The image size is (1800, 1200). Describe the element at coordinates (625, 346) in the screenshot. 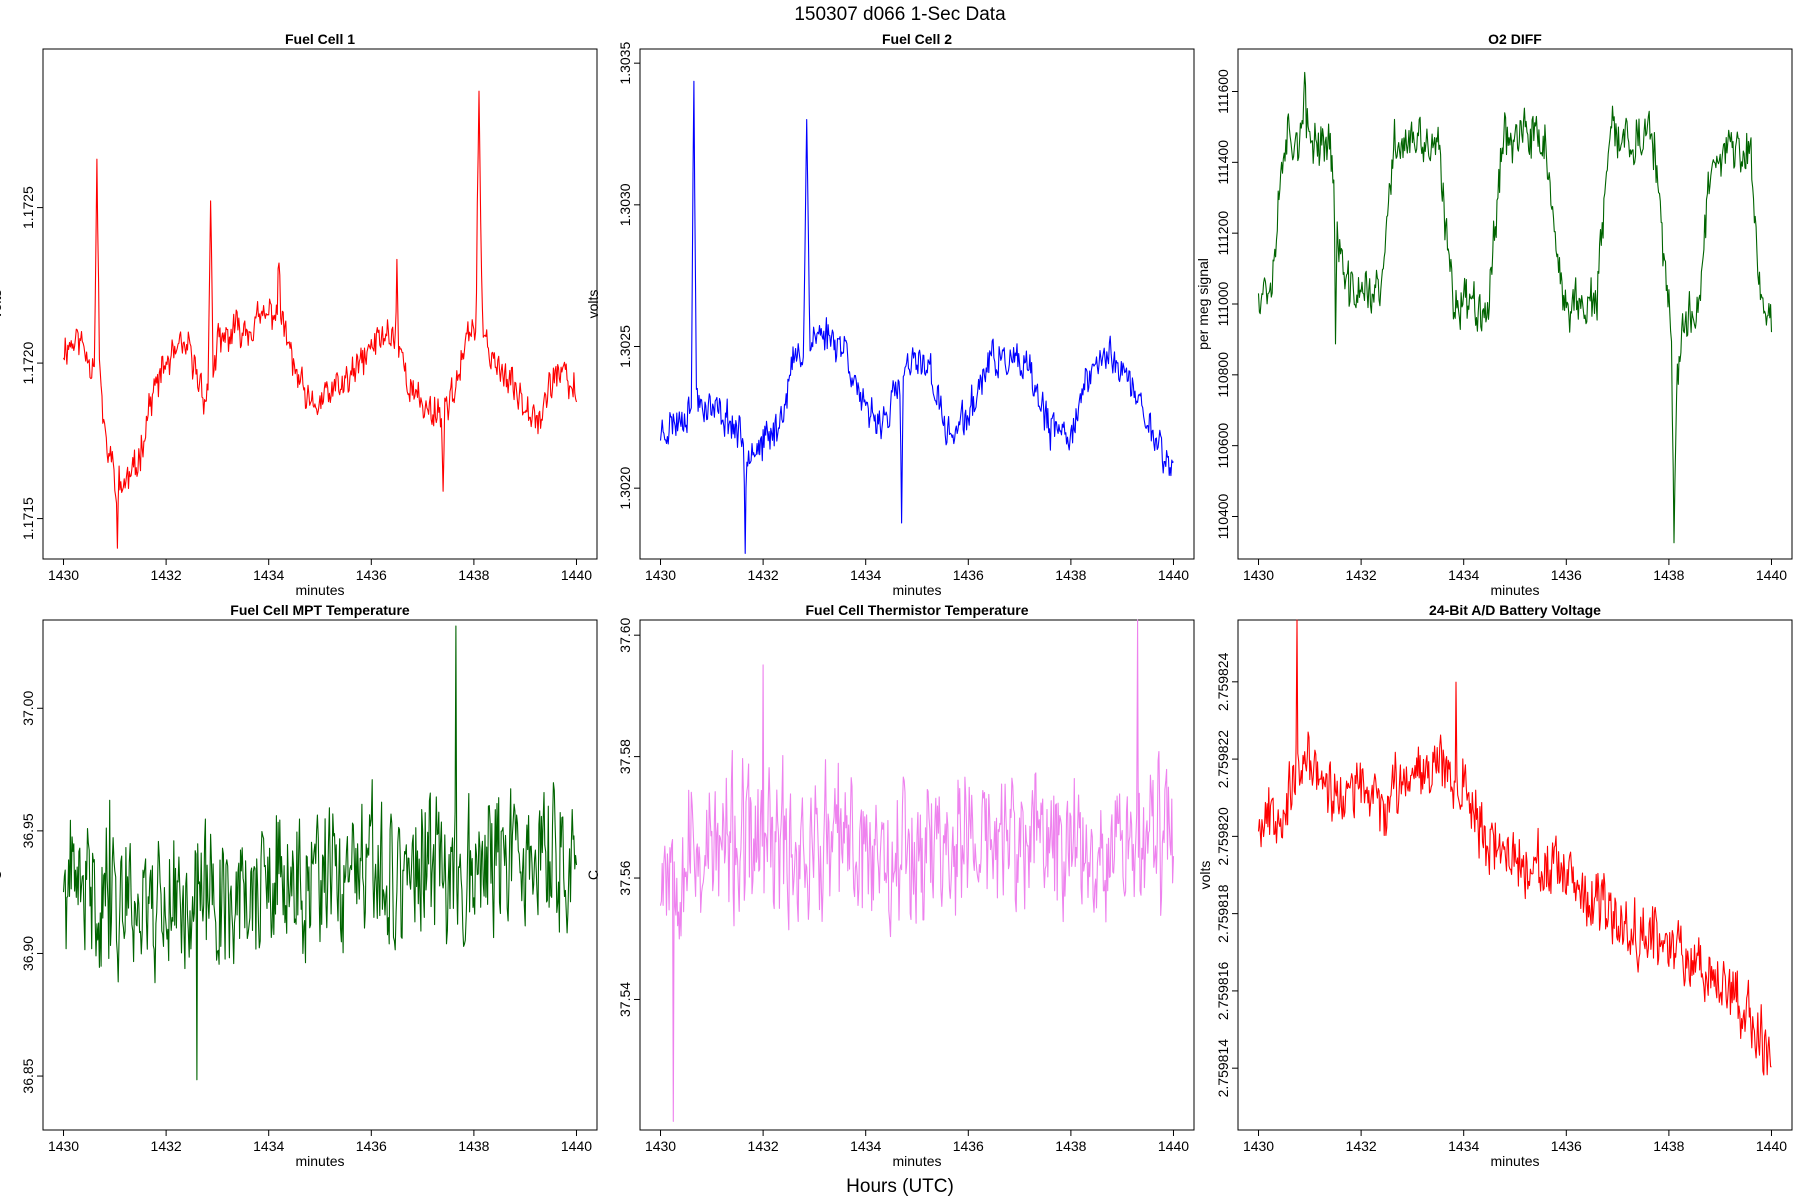

I see `fuel-cell-2-y-tick-label: 1.3025` at that location.